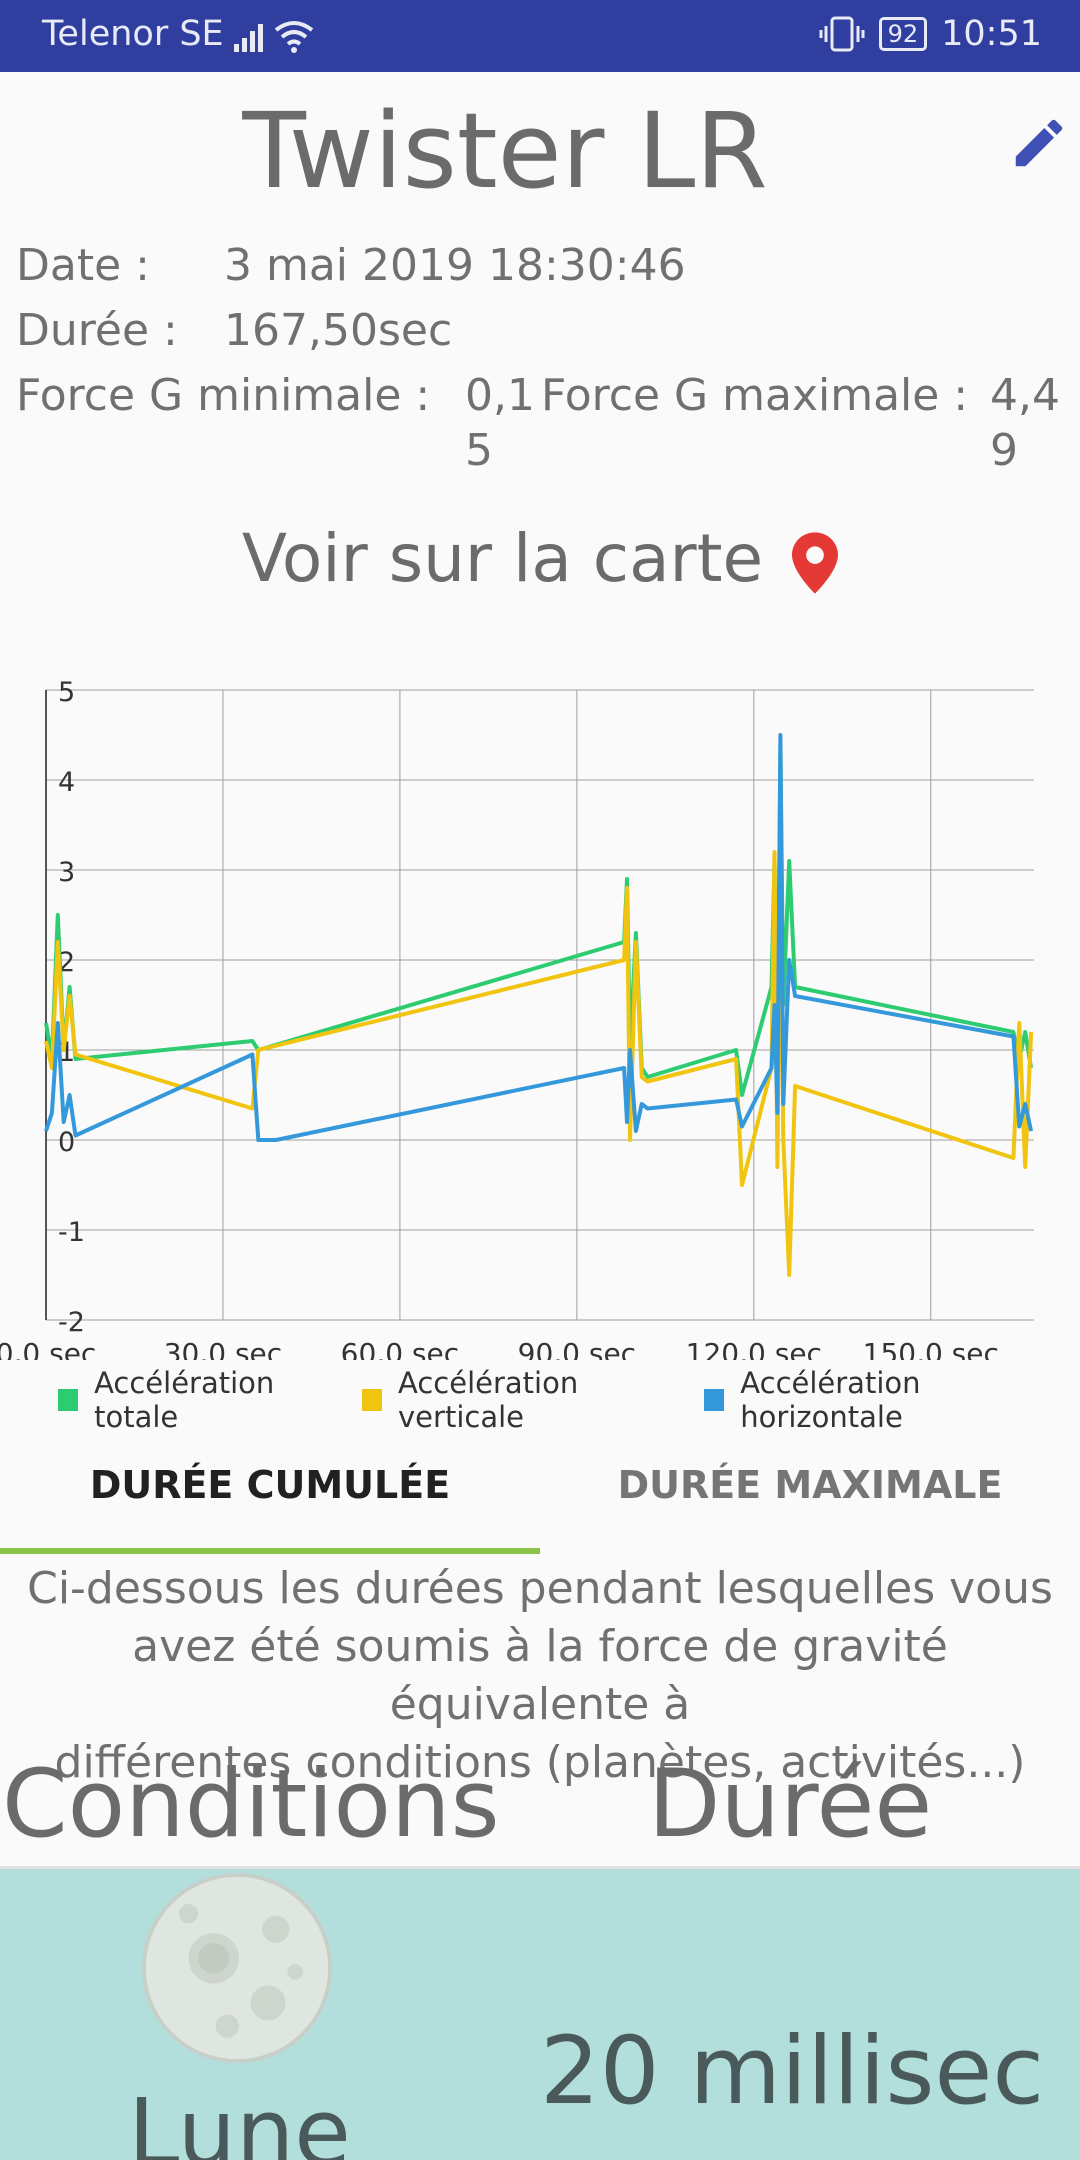 The height and width of the screenshot is (2160, 1080). Describe the element at coordinates (540, 1867) in the screenshot. I see `header-divider` at that location.